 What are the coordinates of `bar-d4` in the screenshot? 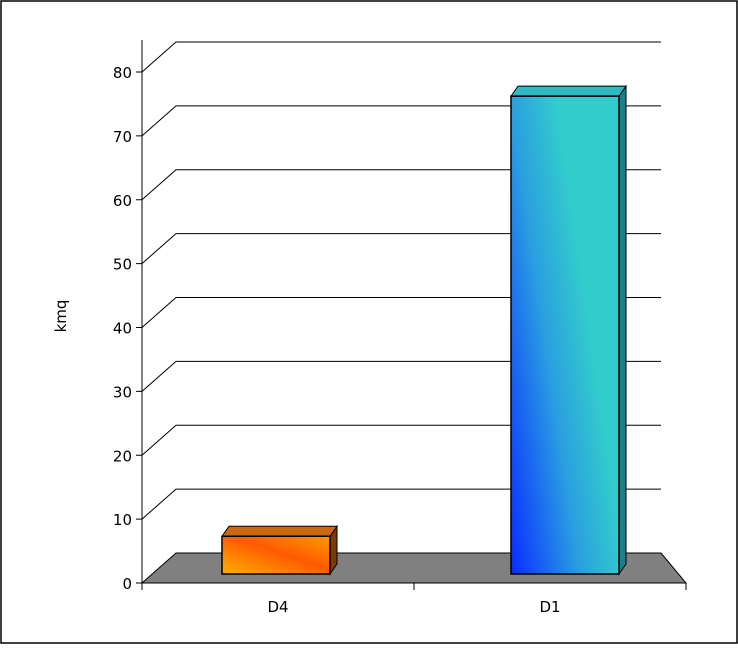 It's located at (279, 550).